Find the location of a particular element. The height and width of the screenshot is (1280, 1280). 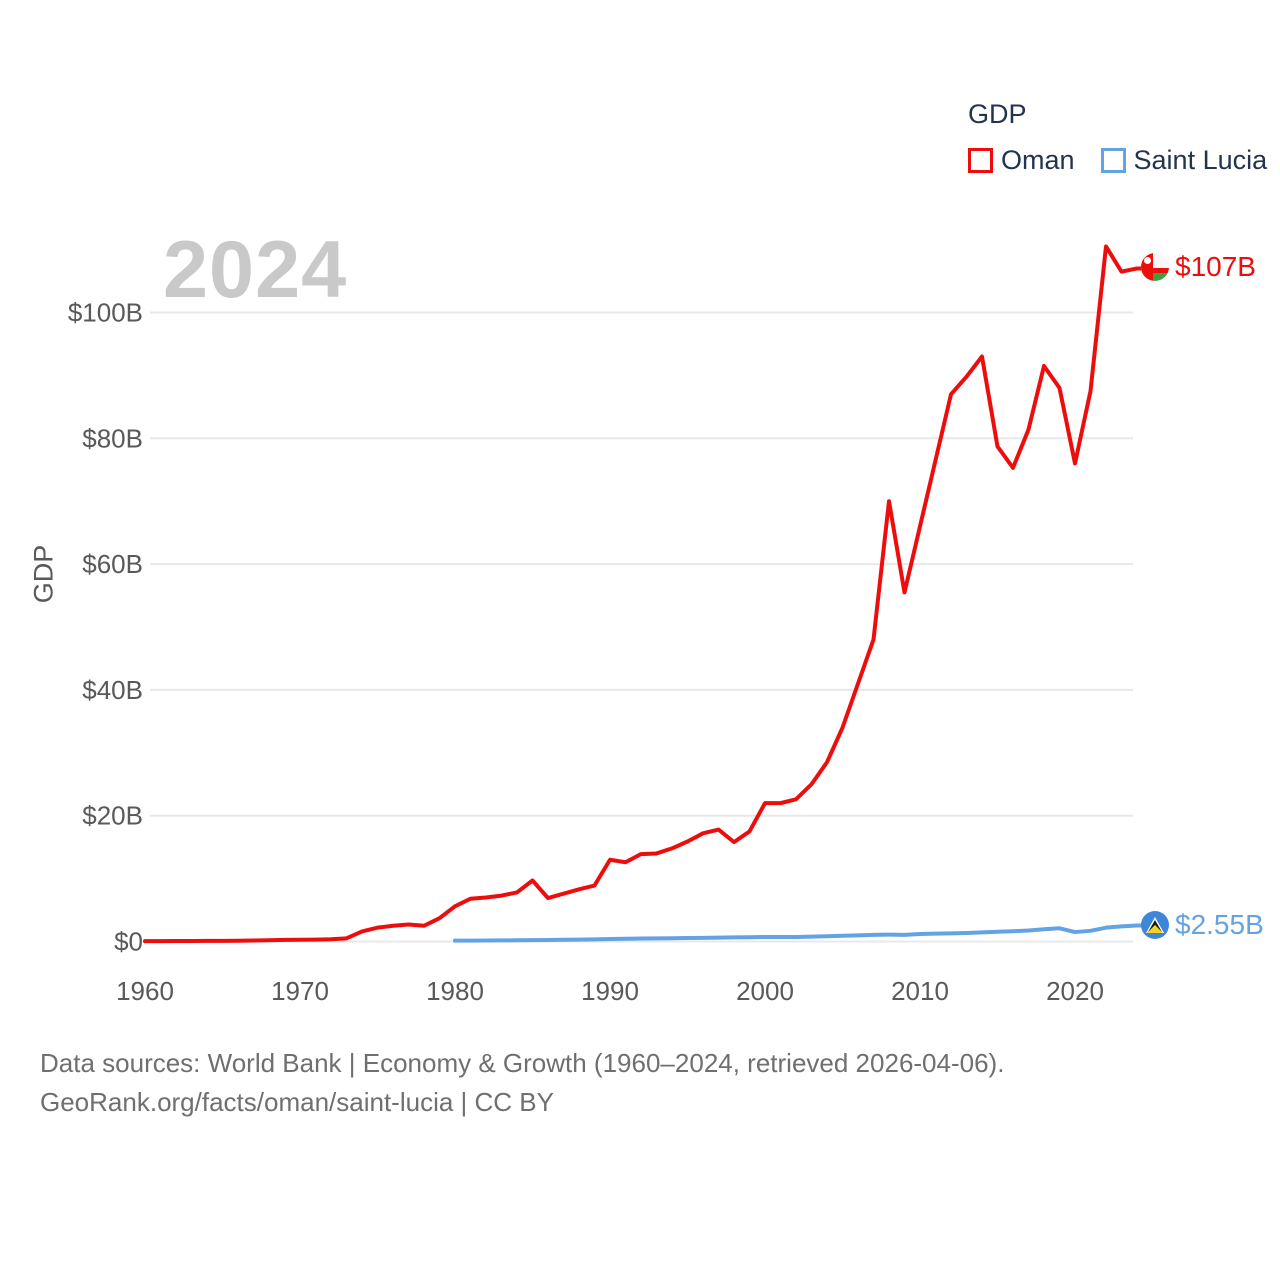

saint-lucia-end-value-label: $2.55B is located at coordinates (1219, 924).